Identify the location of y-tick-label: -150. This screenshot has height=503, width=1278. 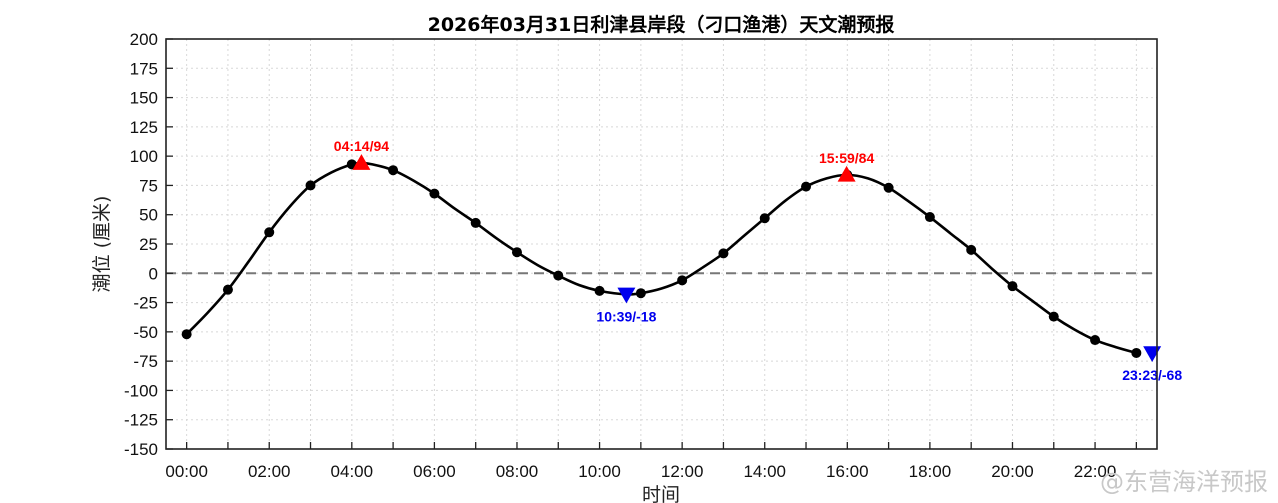
(141, 449).